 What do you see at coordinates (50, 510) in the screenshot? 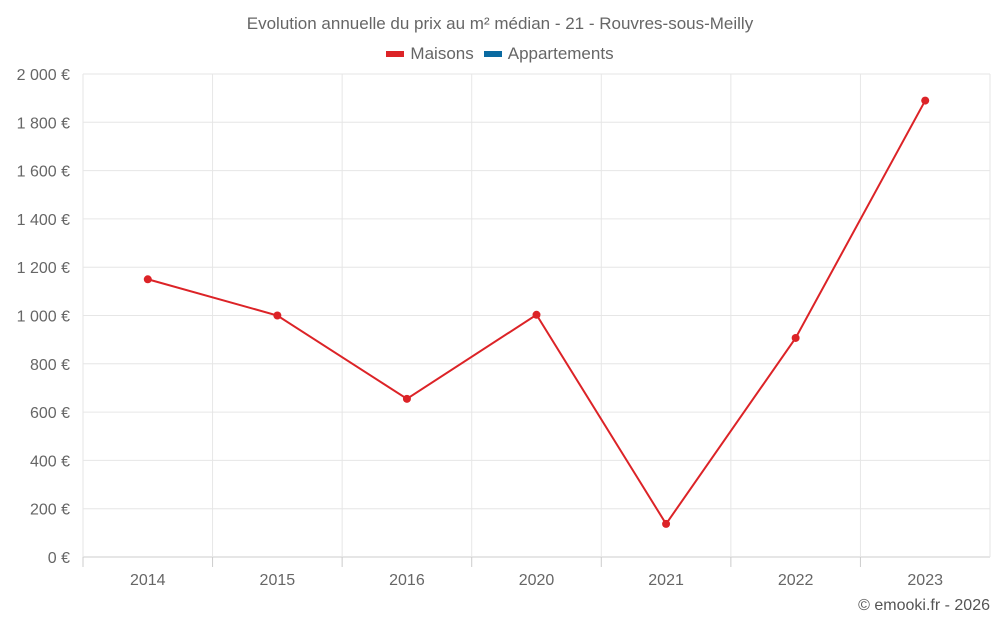
I see `y-tick-label: 200 €` at bounding box center [50, 510].